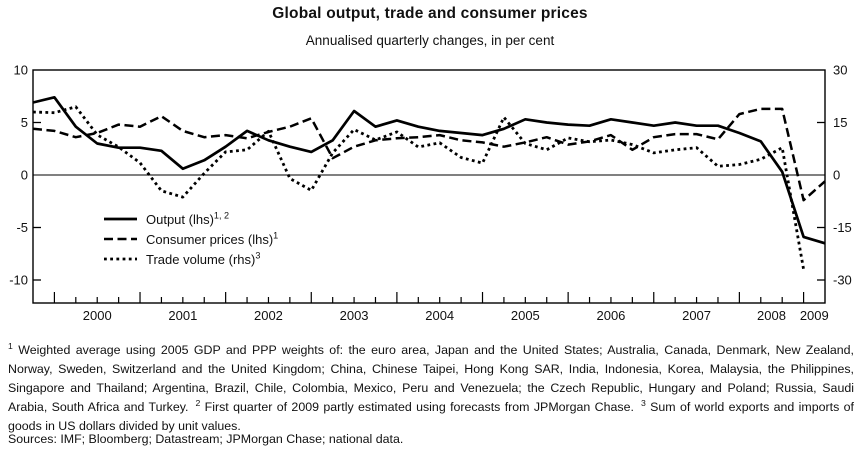  I want to click on legend-label: Output (lhs)1, 2, so click(188, 218).